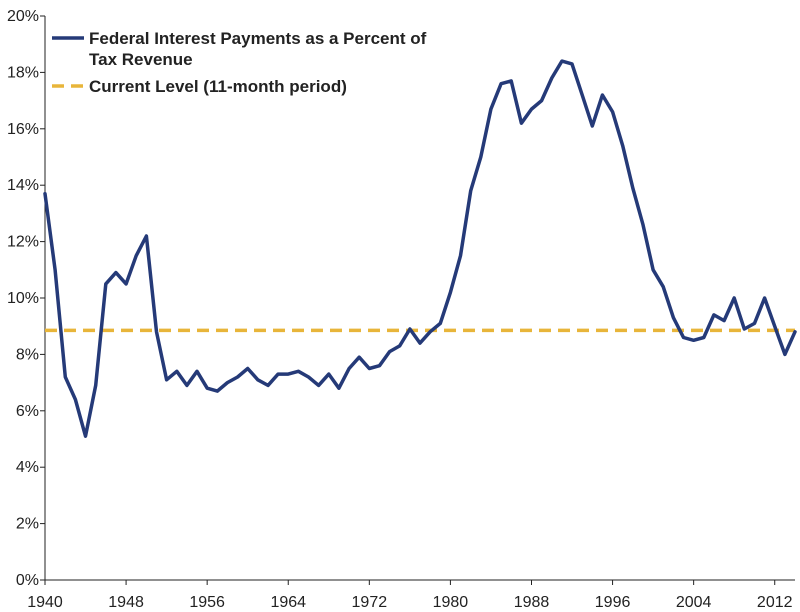 The height and width of the screenshot is (612, 800). What do you see at coordinates (45, 602) in the screenshot?
I see `x-tick-label: 1940` at bounding box center [45, 602].